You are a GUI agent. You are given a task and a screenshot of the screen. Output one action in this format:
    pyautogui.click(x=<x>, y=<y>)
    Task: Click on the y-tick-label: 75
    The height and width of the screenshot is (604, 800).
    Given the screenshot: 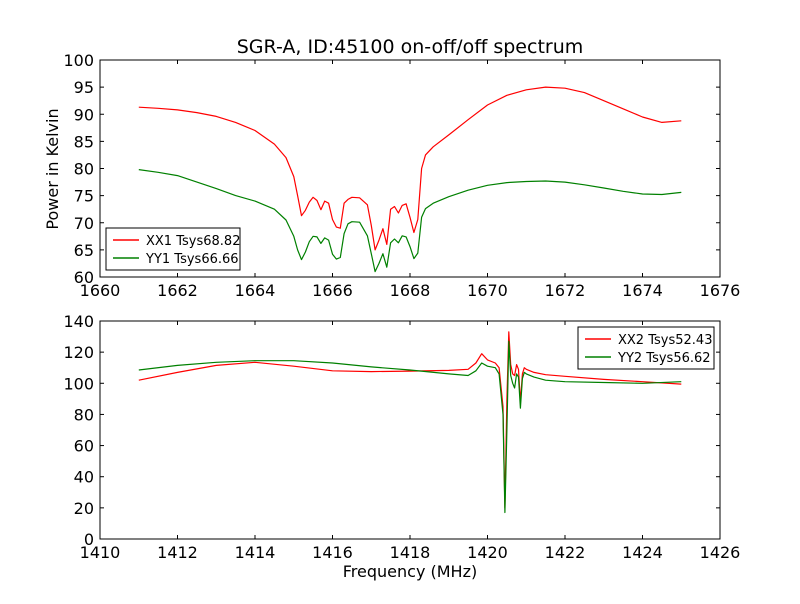 What is the action you would take?
    pyautogui.click(x=84, y=196)
    